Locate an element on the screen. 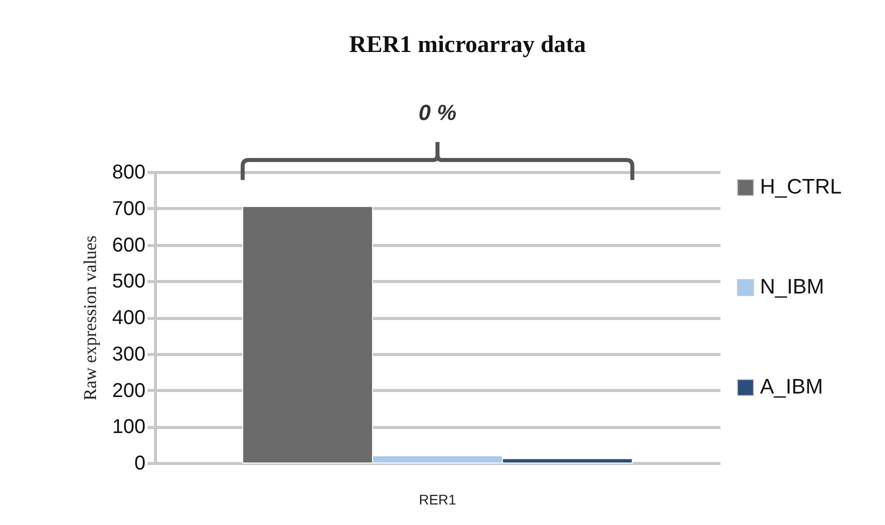 This screenshot has width=885, height=525. y-tick-label: 700 is located at coordinates (129, 209).